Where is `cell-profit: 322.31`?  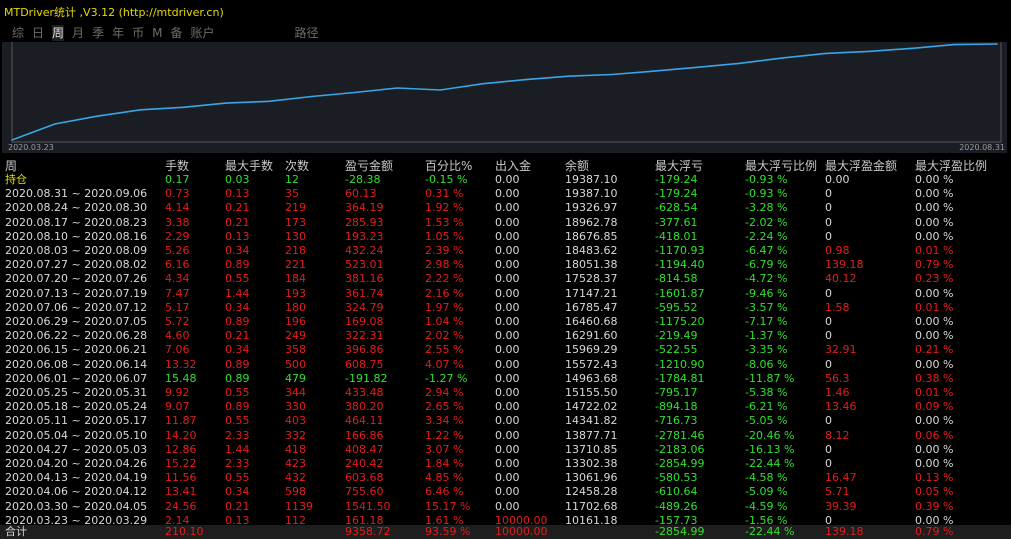 cell-profit: 322.31 is located at coordinates (364, 336).